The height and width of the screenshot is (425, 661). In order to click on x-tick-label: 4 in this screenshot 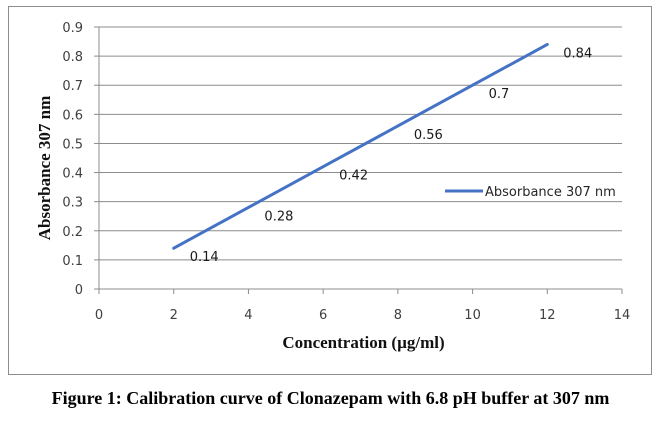, I will do `click(248, 315)`.